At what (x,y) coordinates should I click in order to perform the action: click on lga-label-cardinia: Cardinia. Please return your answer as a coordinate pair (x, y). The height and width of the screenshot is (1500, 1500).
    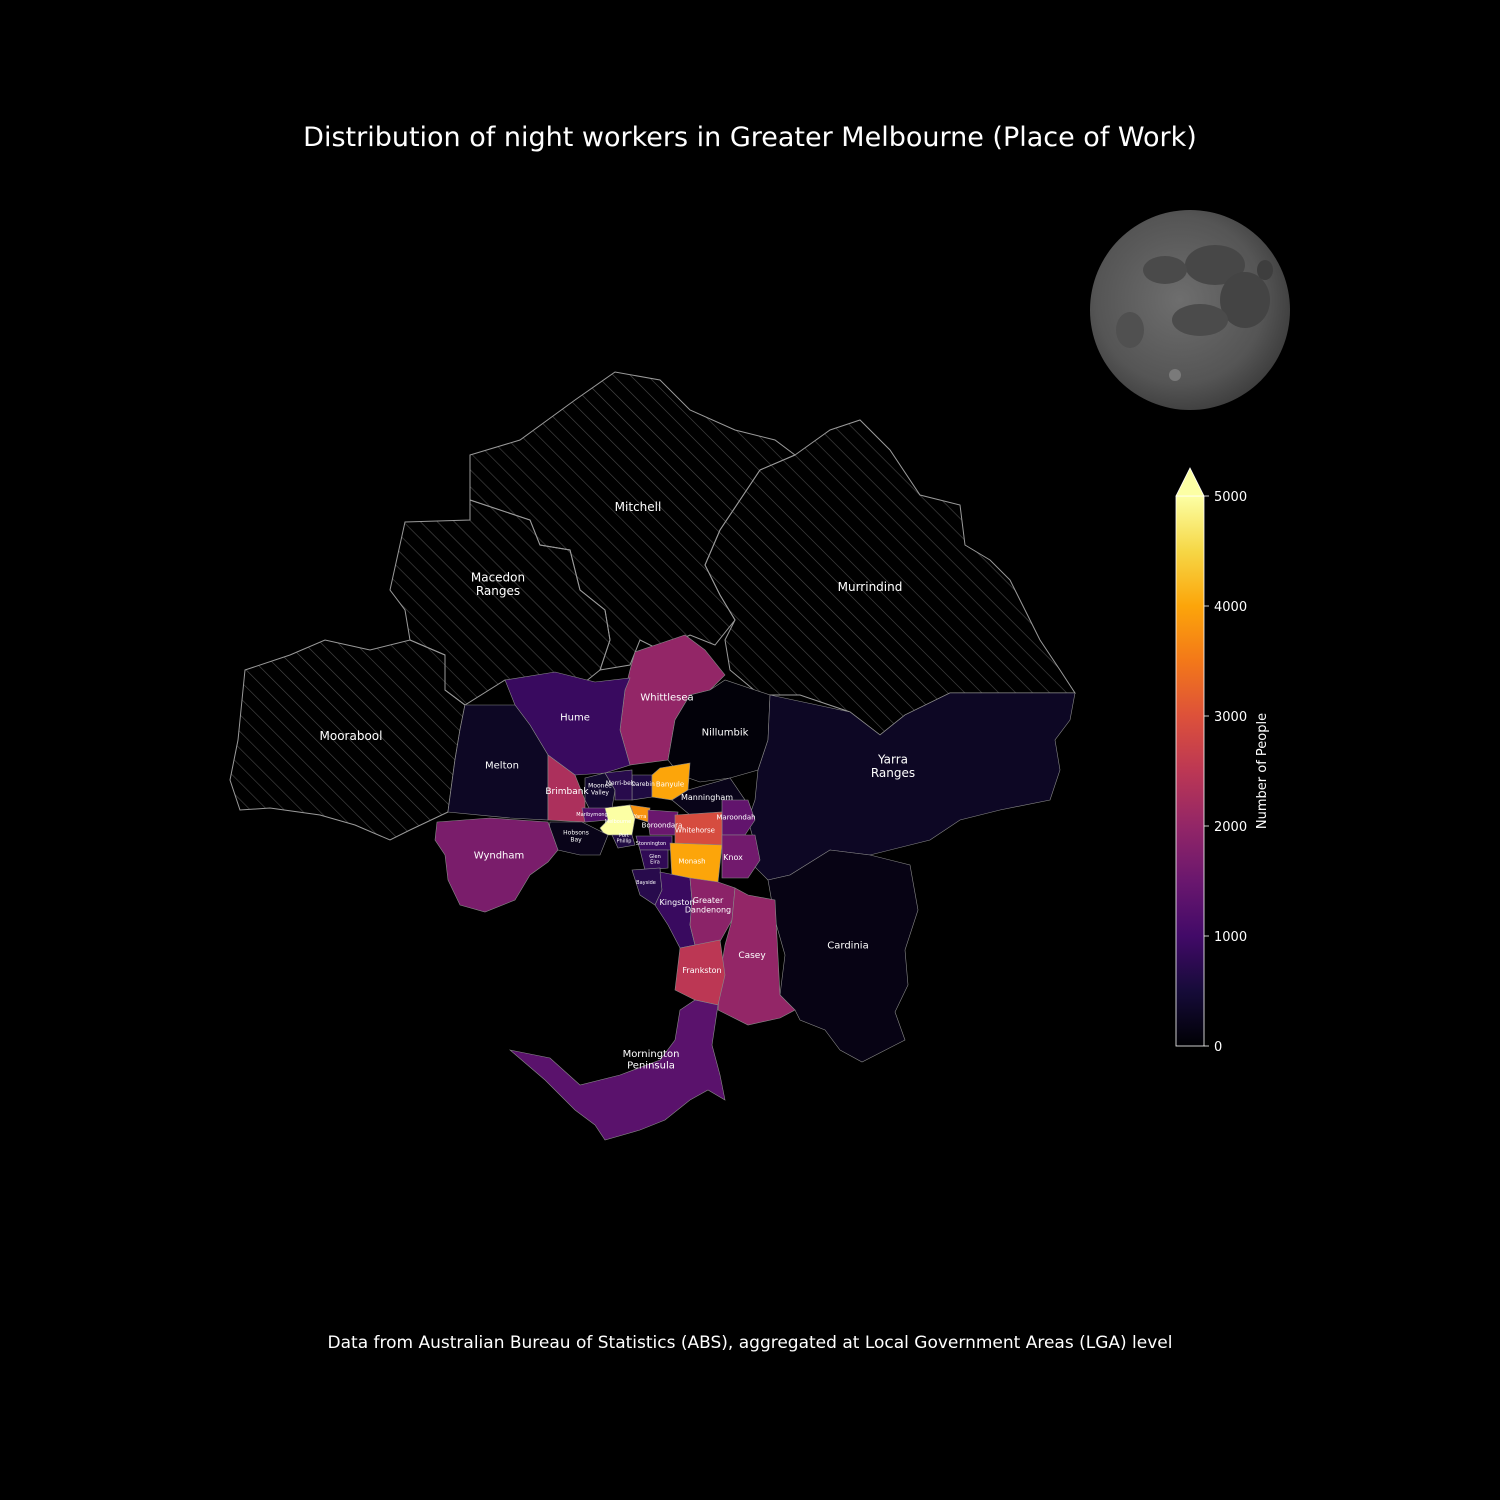
    Looking at the image, I should click on (847, 946).